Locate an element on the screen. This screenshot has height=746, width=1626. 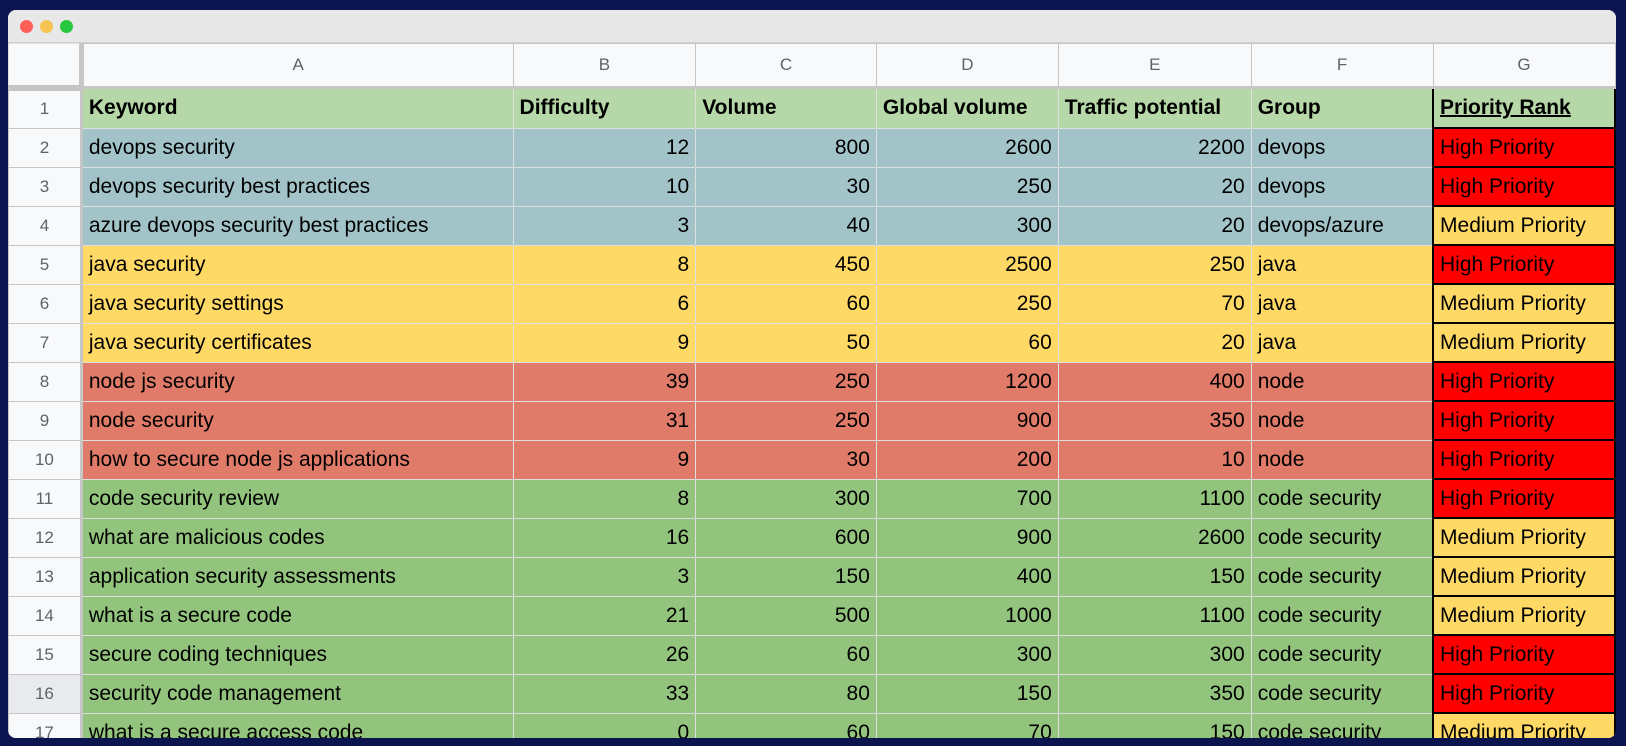
cell-volume: 450 is located at coordinates (786, 264).